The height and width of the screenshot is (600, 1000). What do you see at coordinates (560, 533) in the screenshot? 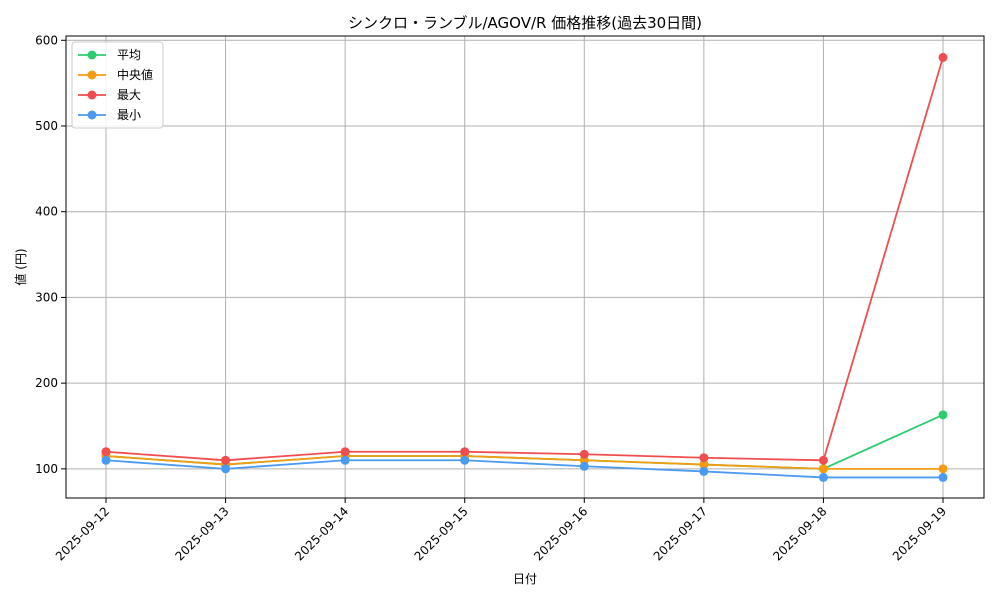
I see `x-tick-label: 2025-09-16` at bounding box center [560, 533].